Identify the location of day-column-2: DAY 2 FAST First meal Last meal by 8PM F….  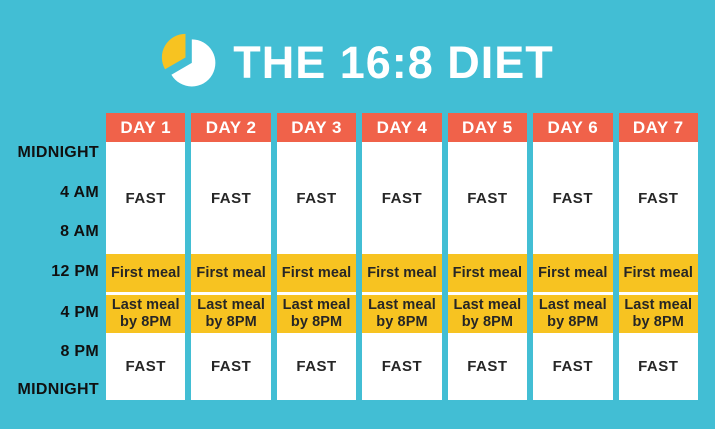
(231, 256).